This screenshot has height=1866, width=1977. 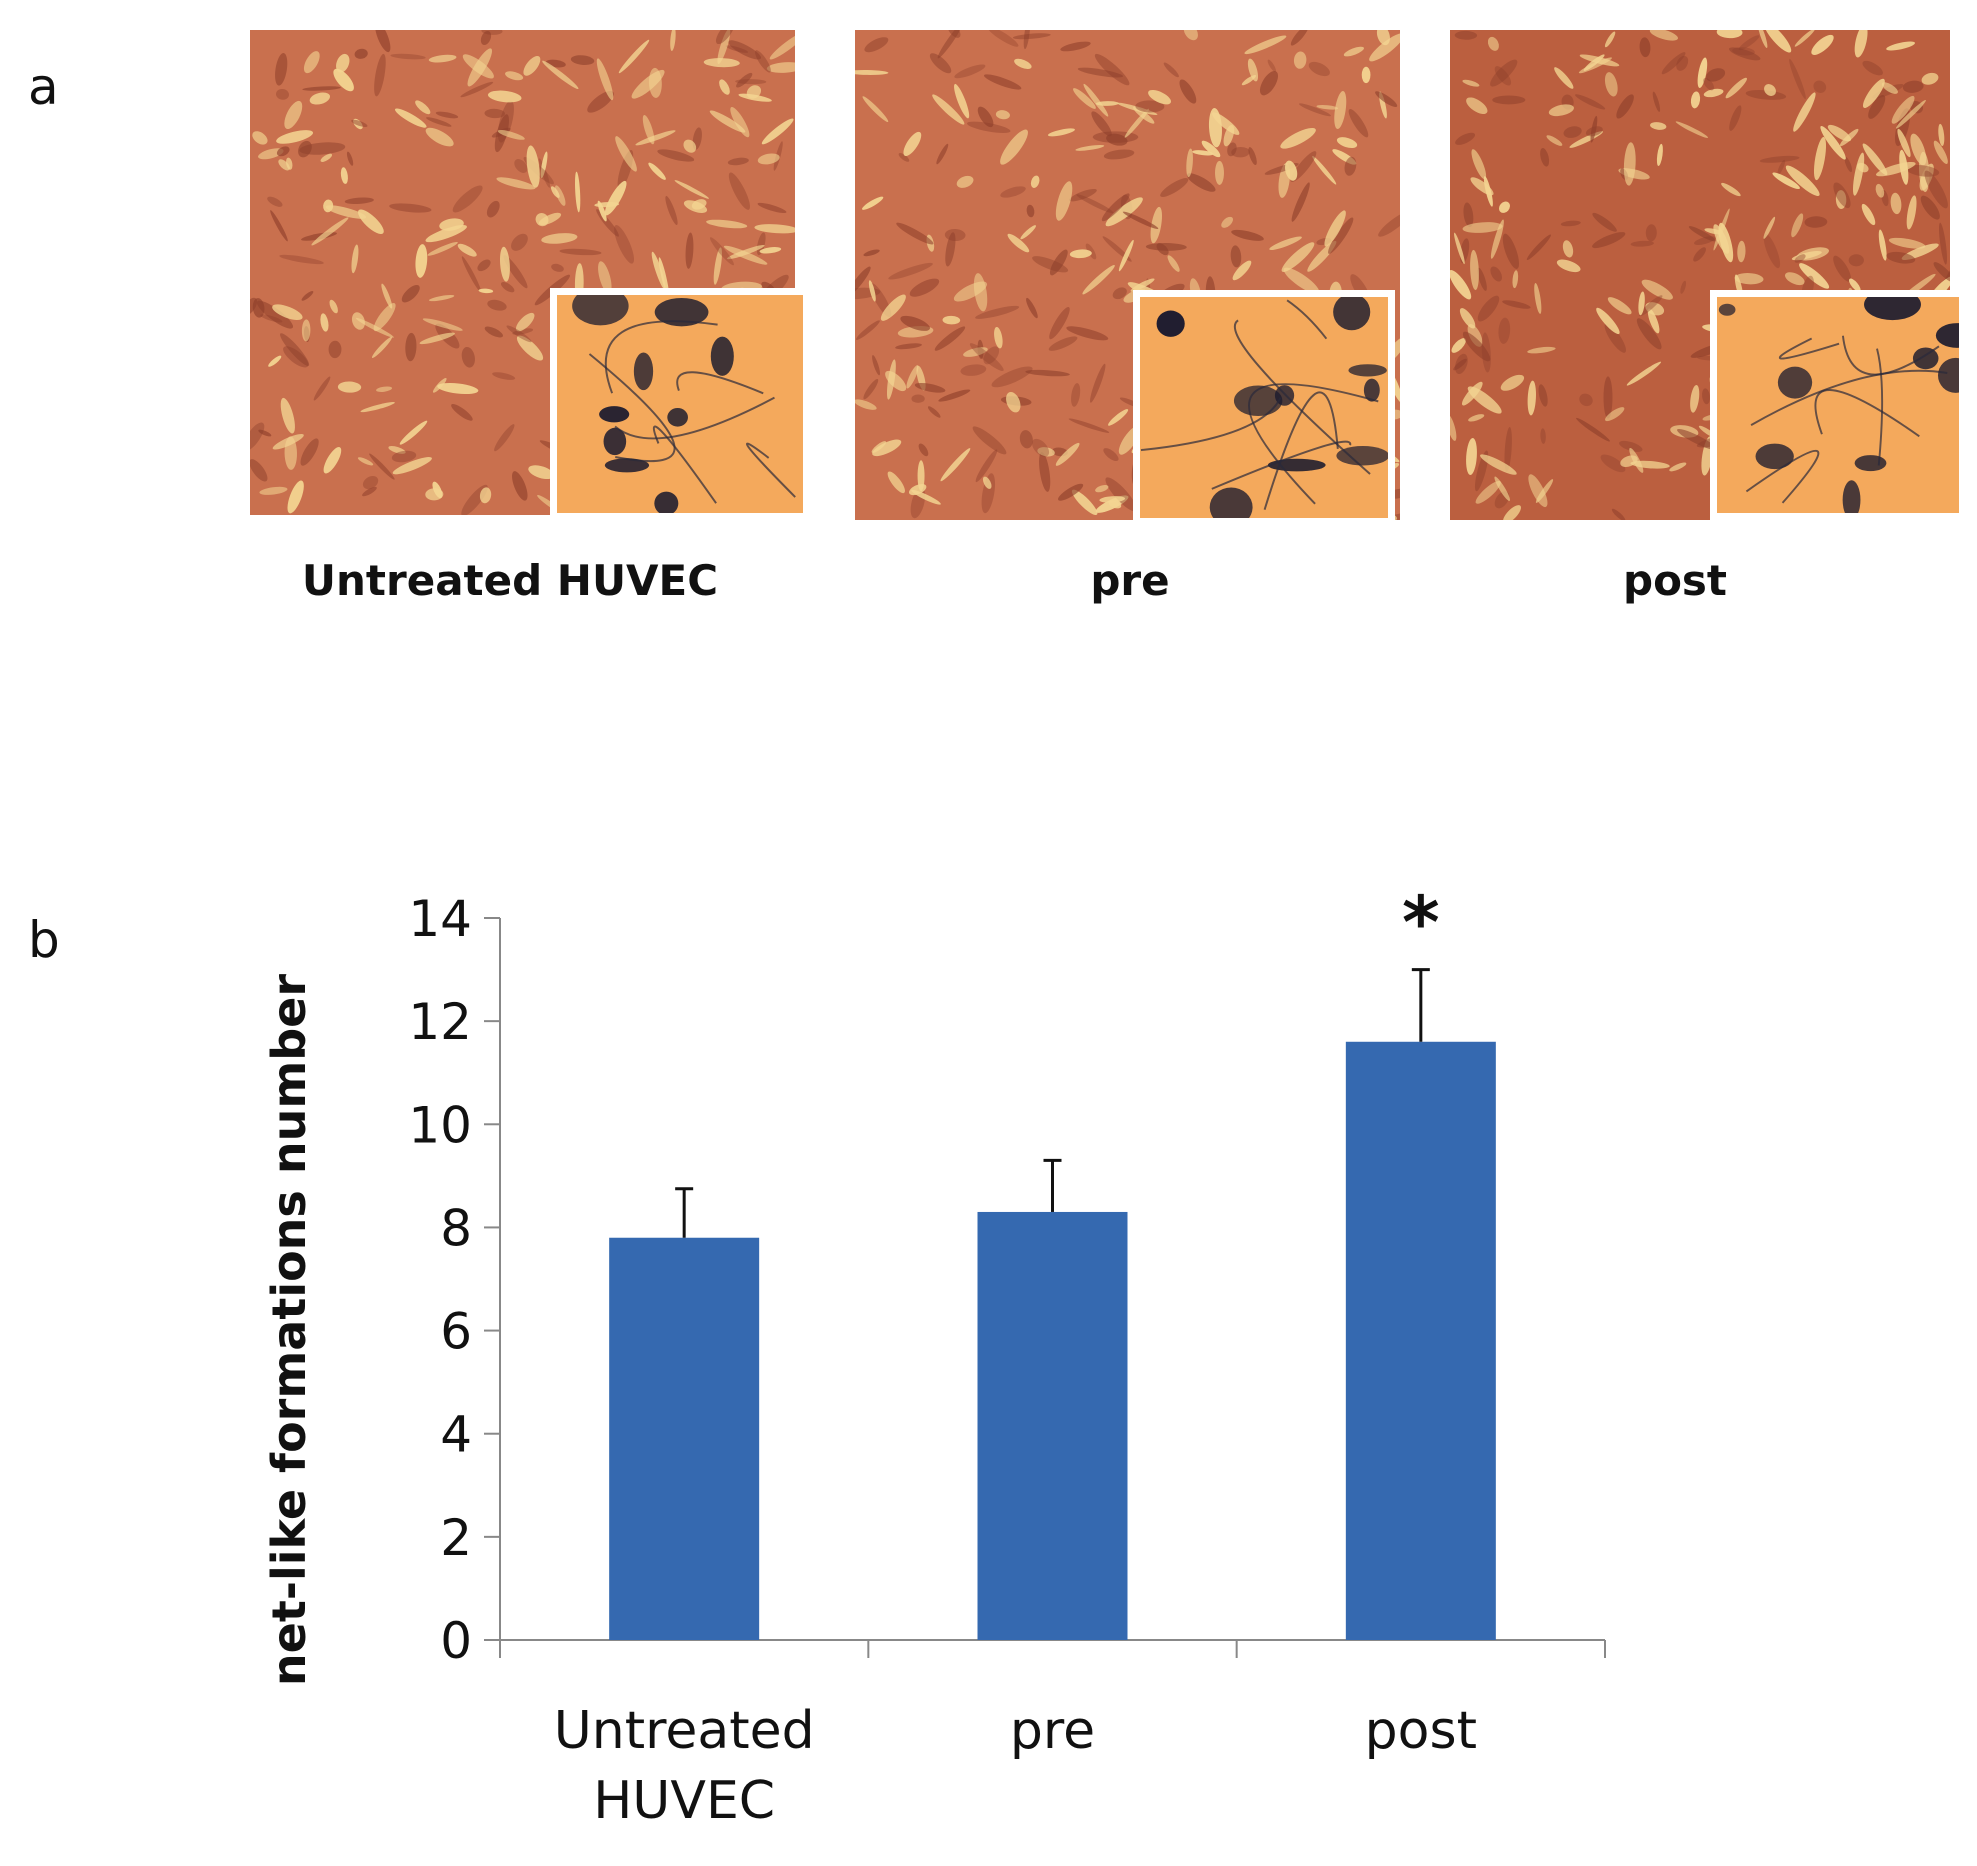 What do you see at coordinates (44, 940) in the screenshot?
I see `panel-b-label: b` at bounding box center [44, 940].